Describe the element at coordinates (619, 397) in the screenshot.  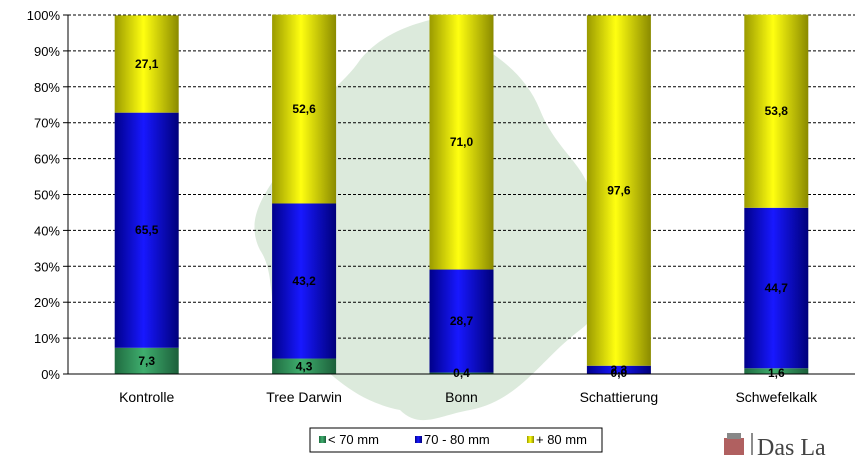
I see `x-category-label: Schattierung` at that location.